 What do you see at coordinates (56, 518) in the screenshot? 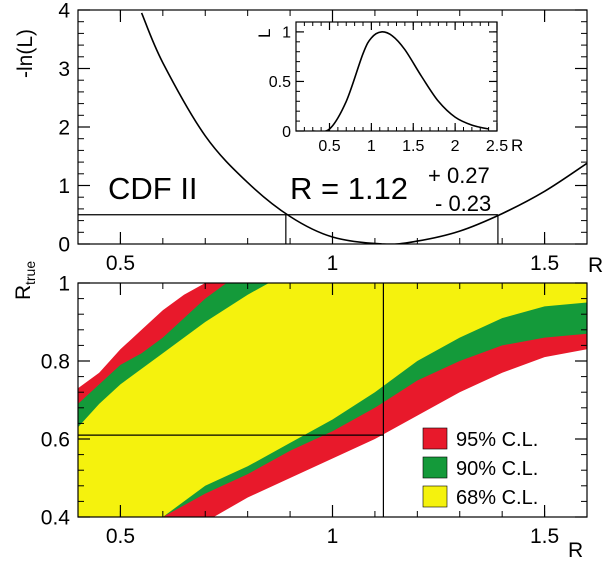
I see `y-tick-label: 0.4` at bounding box center [56, 518].